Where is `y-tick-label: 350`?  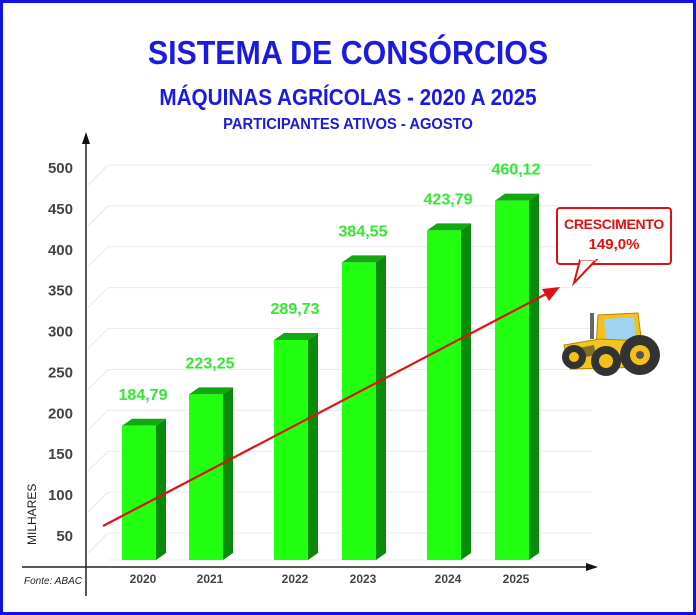
y-tick-label: 350 is located at coordinates (60, 291).